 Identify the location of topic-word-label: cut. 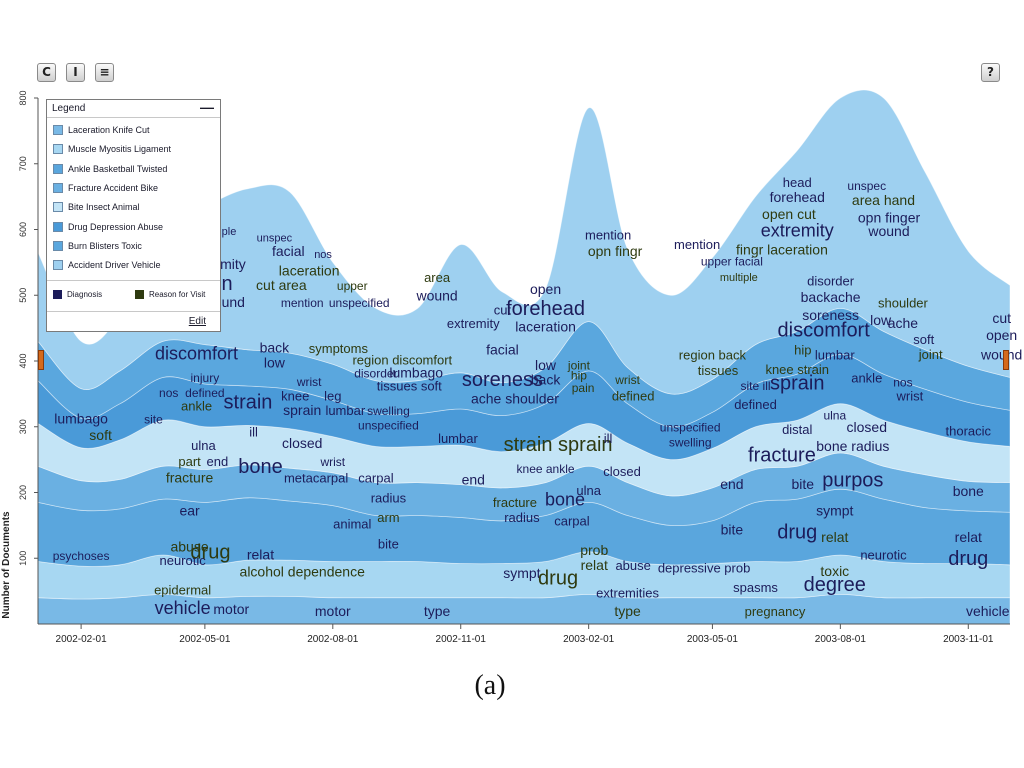
(503, 309).